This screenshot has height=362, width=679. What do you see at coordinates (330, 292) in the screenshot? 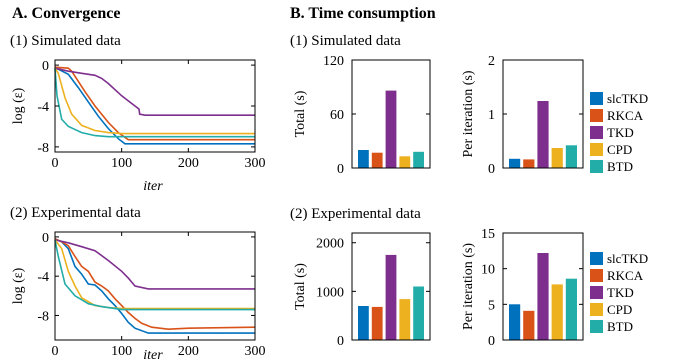
I see `y-tick-label: 1000` at bounding box center [330, 292].